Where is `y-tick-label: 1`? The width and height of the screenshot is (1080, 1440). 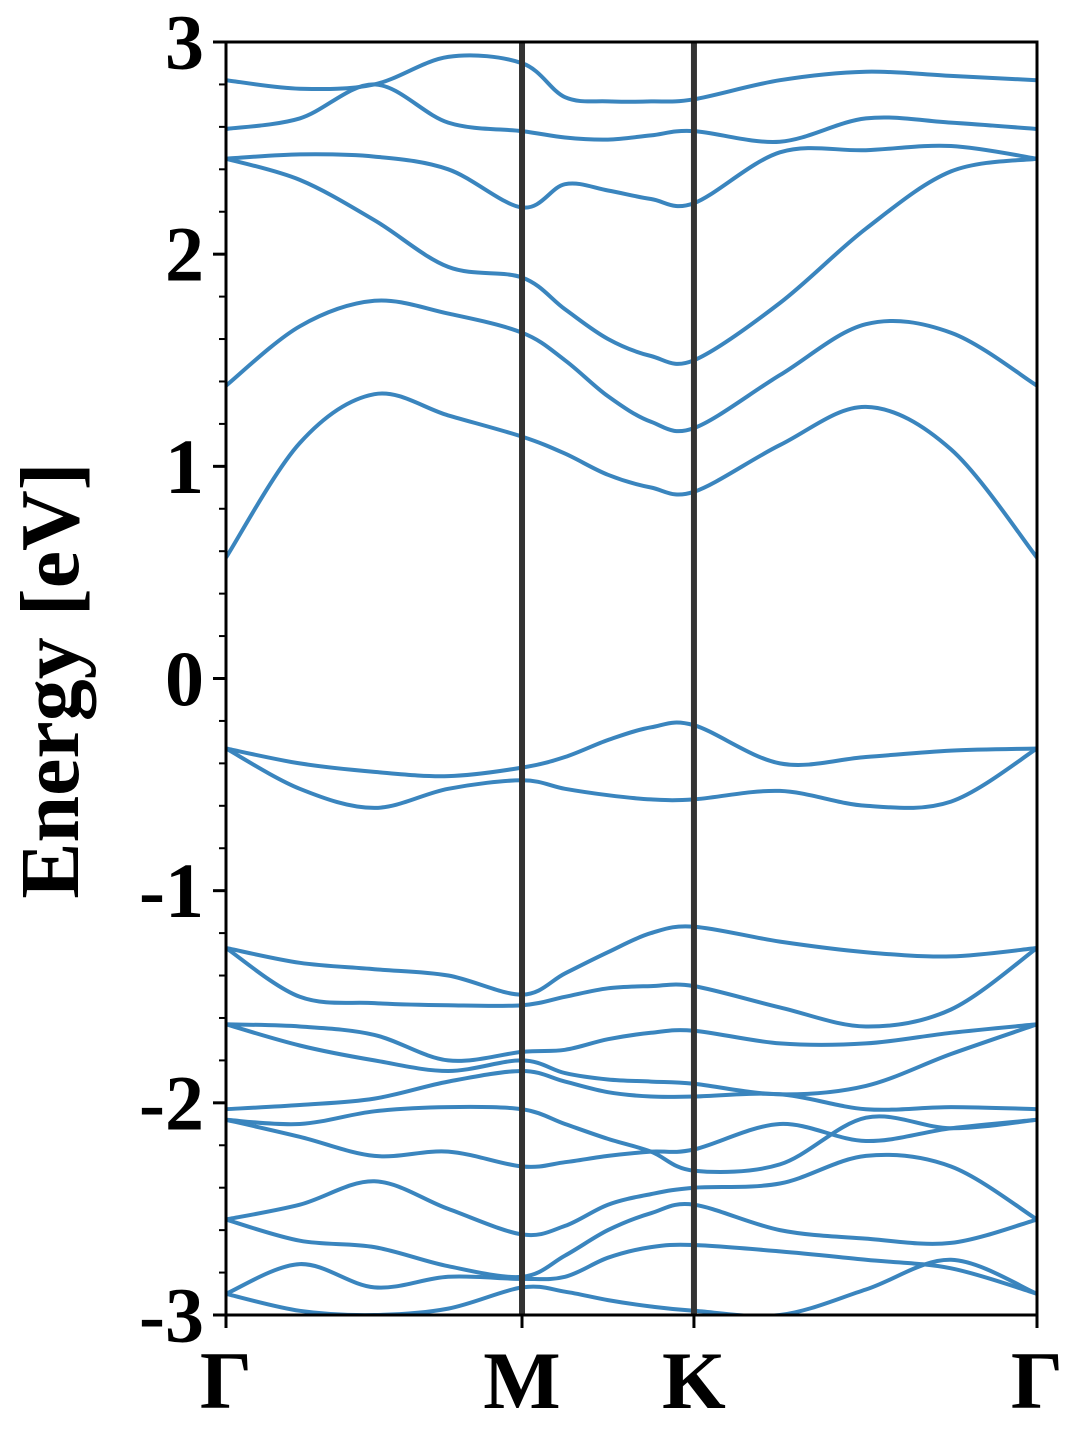 y-tick-label: 1 is located at coordinates (184, 466).